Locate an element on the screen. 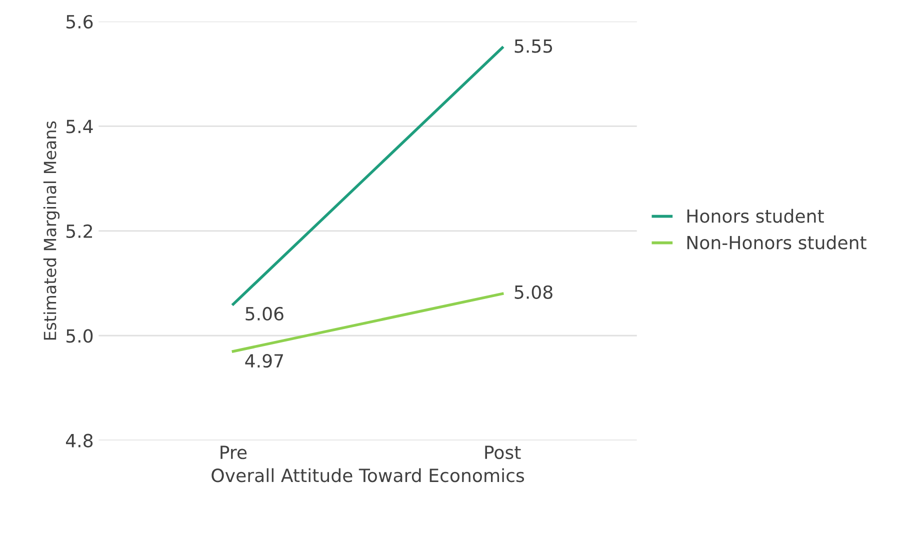 This screenshot has width=897, height=537. legend-label: Non-Honors student is located at coordinates (776, 242).